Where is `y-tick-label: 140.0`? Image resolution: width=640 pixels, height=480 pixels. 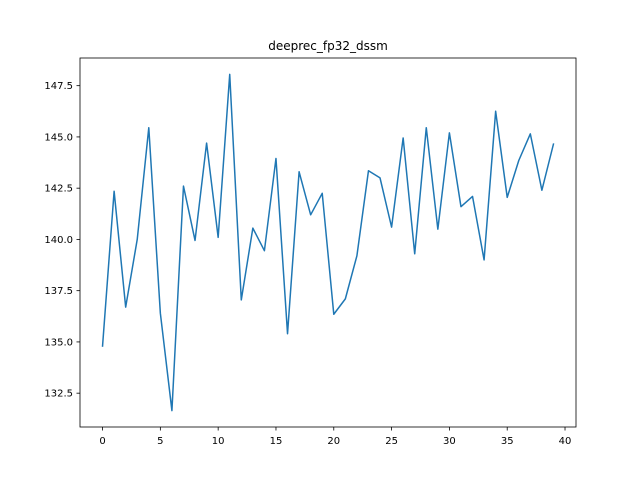
y-tick-label: 140.0 is located at coordinates (58, 240).